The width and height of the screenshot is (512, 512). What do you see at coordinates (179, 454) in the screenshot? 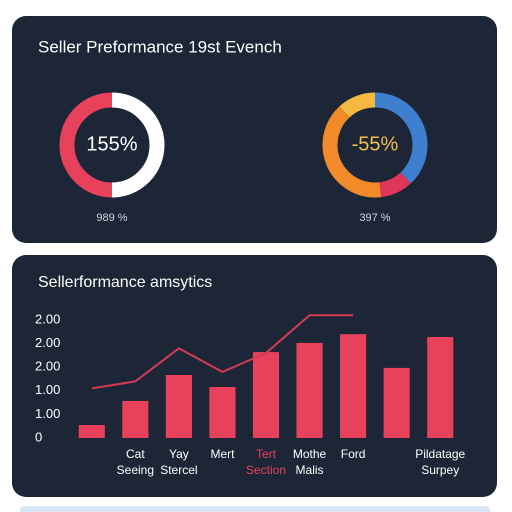
I see `x-tick-label: Yay` at bounding box center [179, 454].